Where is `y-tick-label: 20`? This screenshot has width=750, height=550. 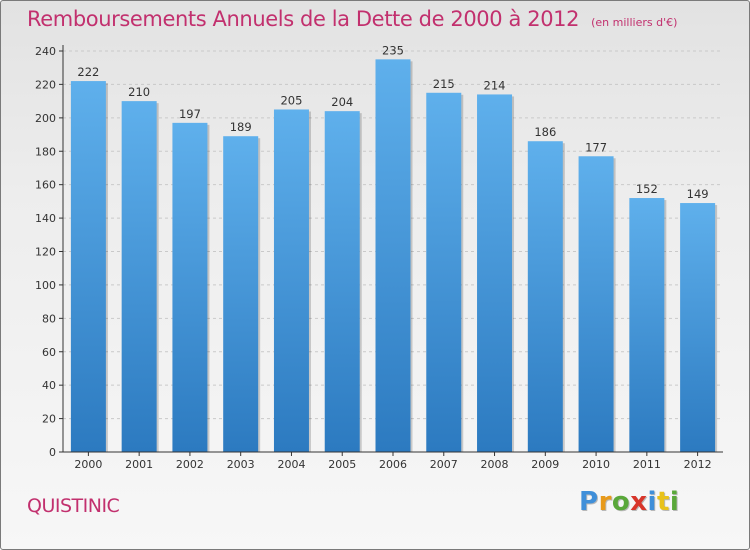
y-tick-label: 20 is located at coordinates (49, 419).